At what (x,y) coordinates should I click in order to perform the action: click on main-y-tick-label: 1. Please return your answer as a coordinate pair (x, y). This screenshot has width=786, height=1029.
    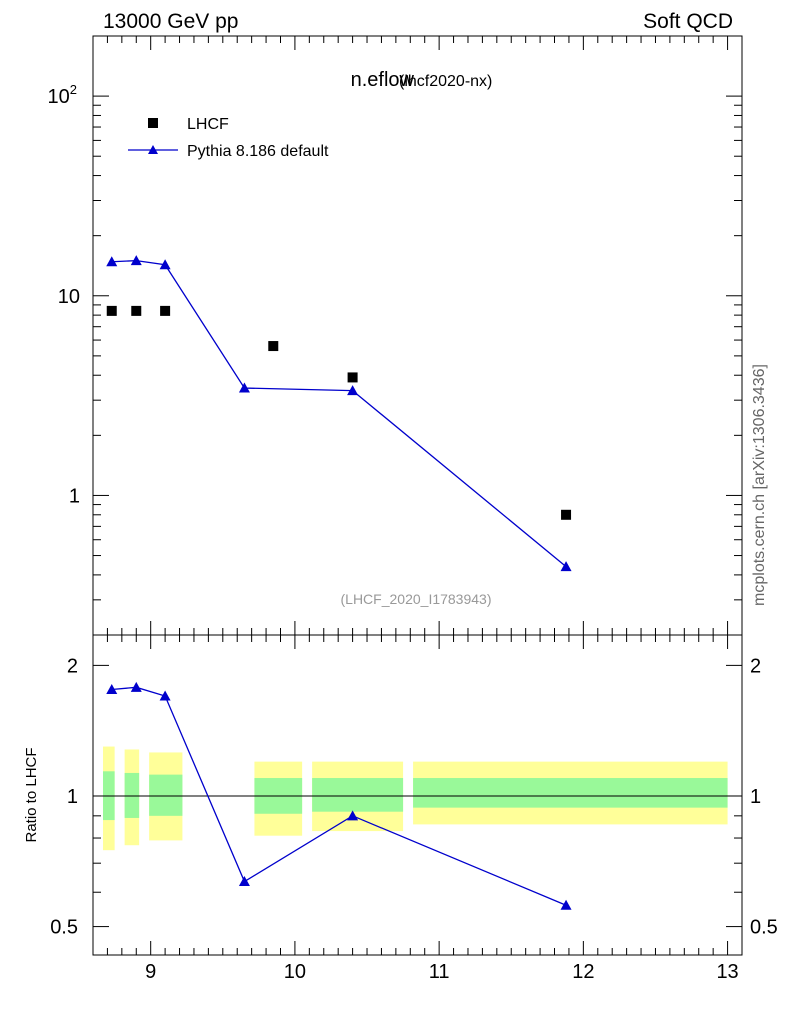
    Looking at the image, I should click on (74, 496).